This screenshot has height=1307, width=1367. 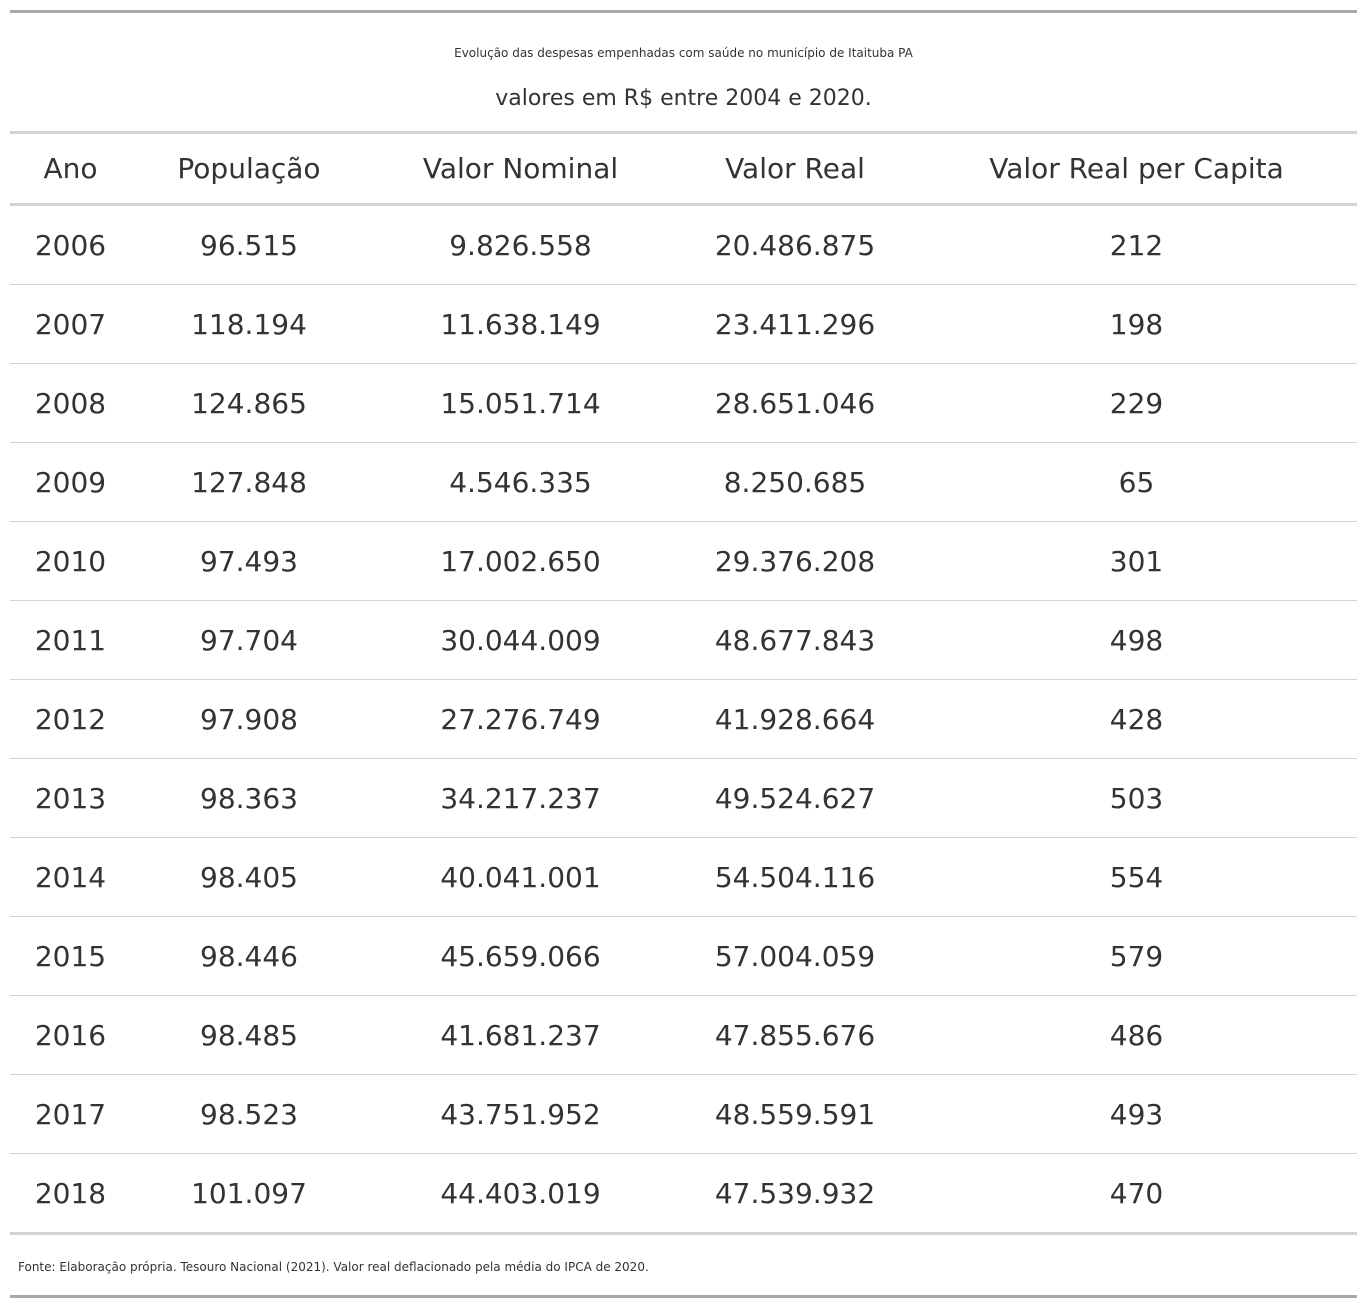 What do you see at coordinates (70, 1114) in the screenshot?
I see `cell-ano: 2017` at bounding box center [70, 1114].